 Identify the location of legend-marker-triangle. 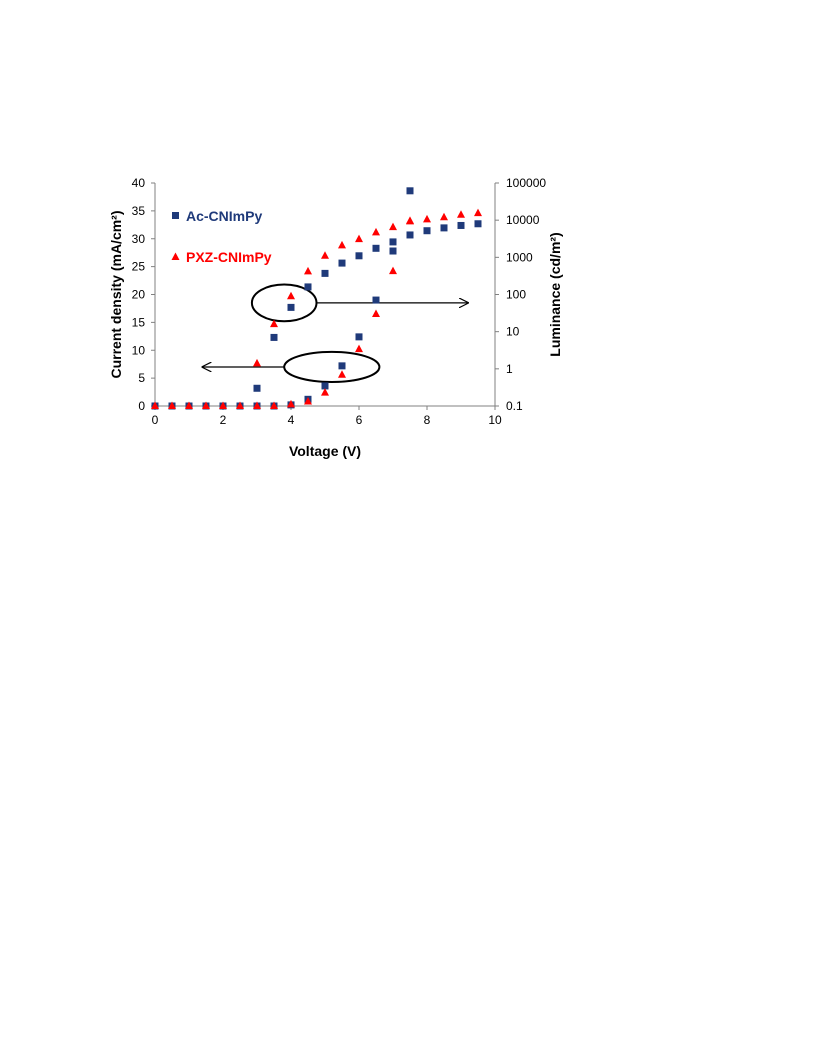
(175, 256).